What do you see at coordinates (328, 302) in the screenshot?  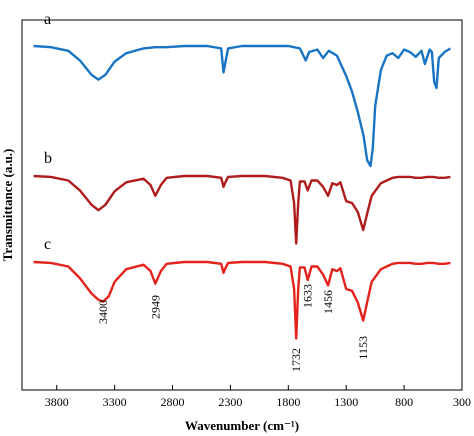 I see `peak-label: 1456` at bounding box center [328, 302].